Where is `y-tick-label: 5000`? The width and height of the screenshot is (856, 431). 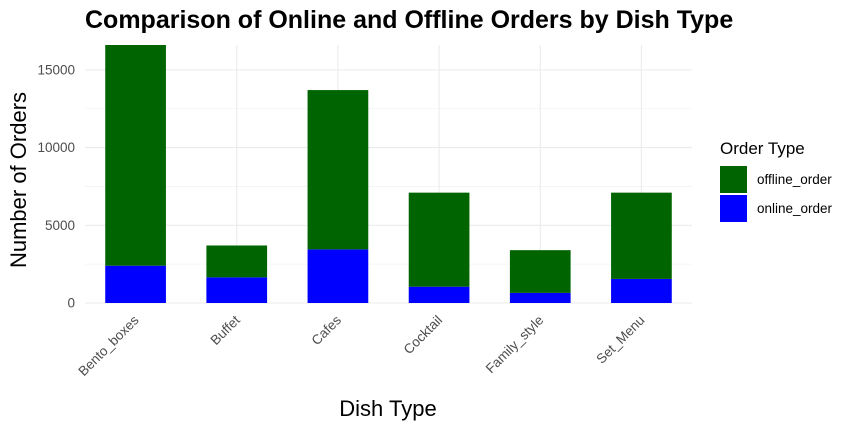
y-tick-label: 5000 is located at coordinates (60, 225).